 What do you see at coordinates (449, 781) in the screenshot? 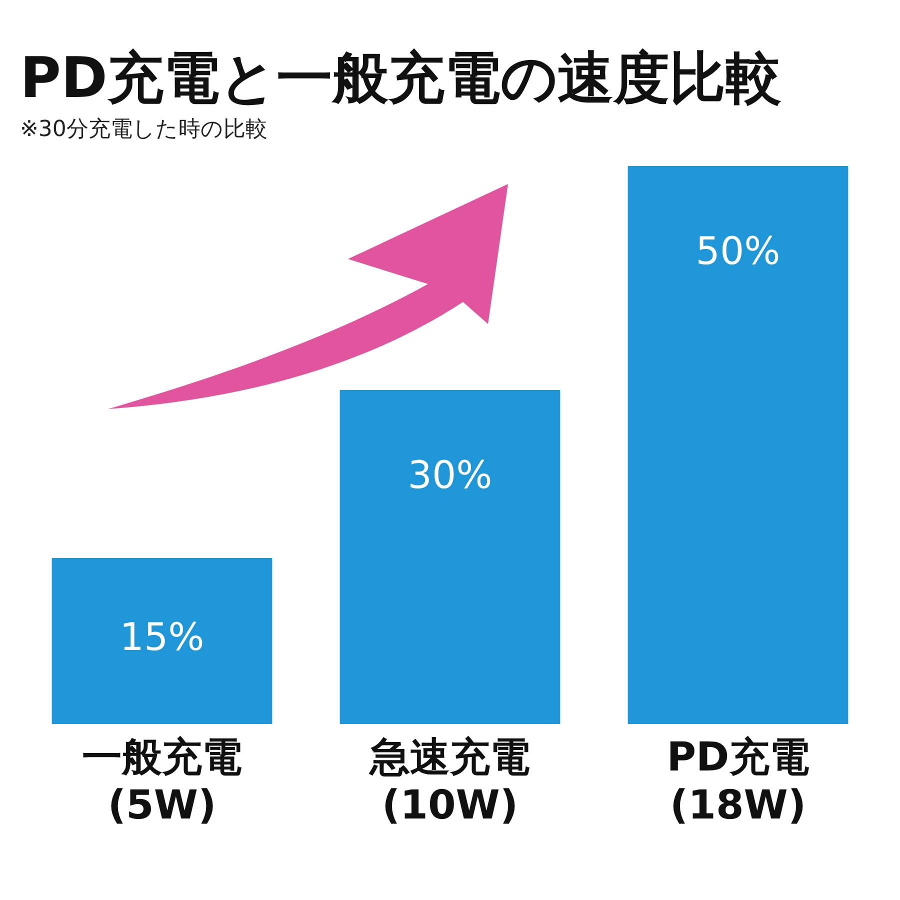
I see `x-tick-label: 急速充電 (10W)` at bounding box center [449, 781].